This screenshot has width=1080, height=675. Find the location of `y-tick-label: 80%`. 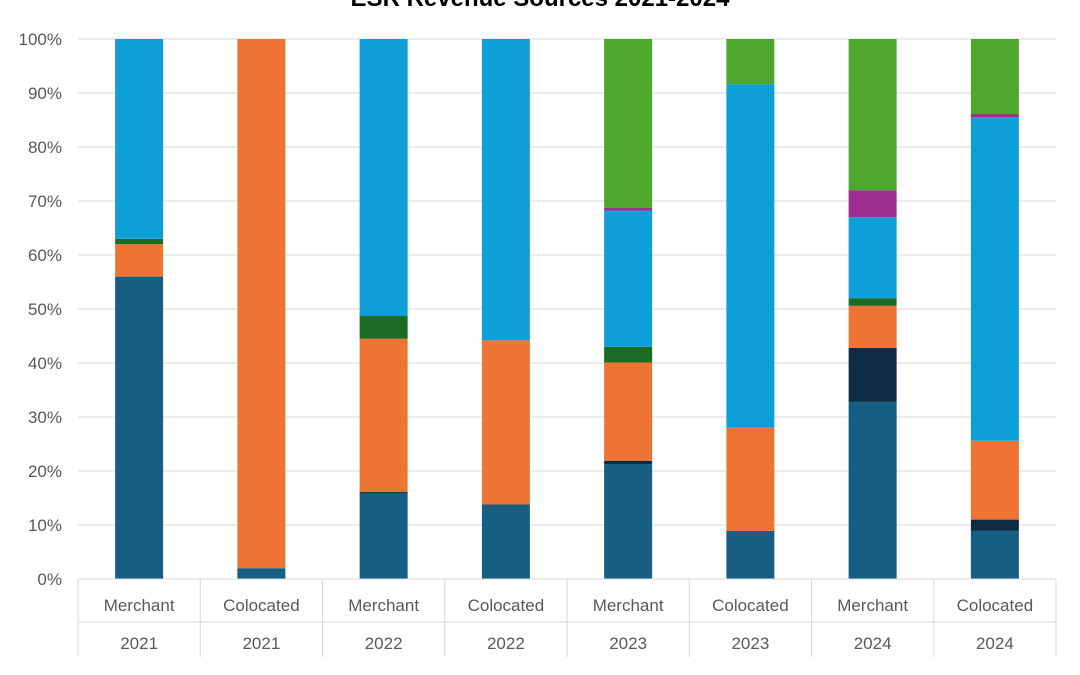

y-tick-label: 80% is located at coordinates (45, 147).